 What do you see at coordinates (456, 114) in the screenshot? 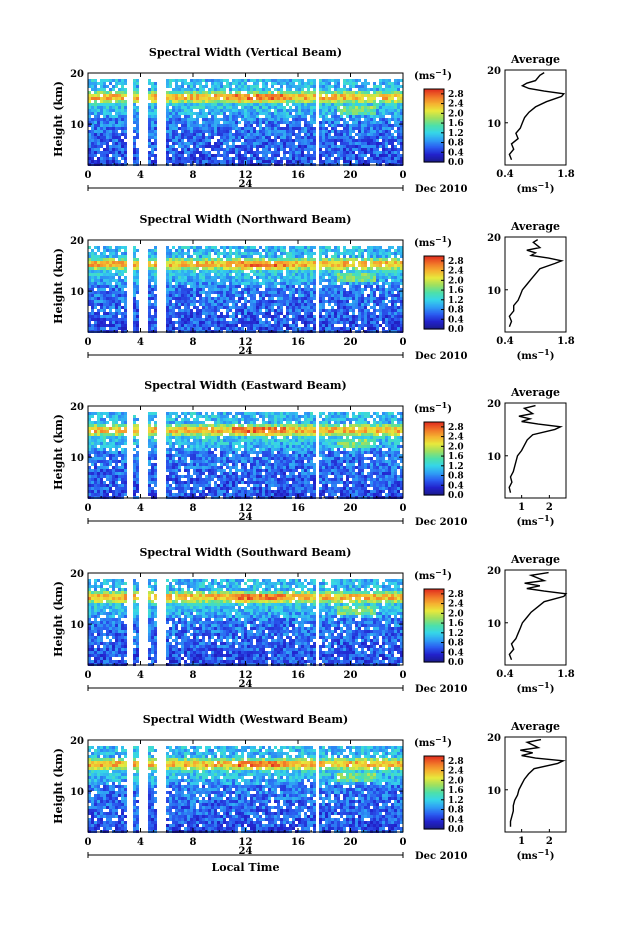
I see `colorbar-tick-label: 2.0` at bounding box center [456, 114].